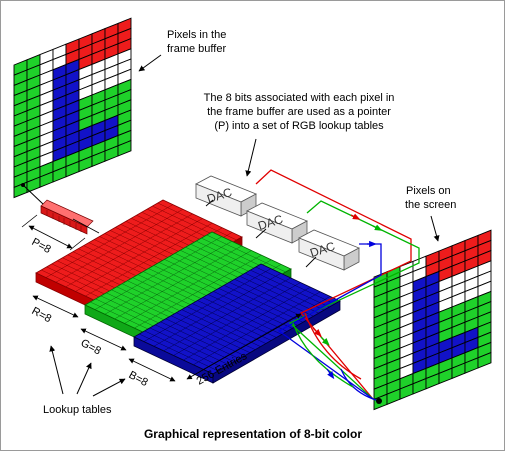 The height and width of the screenshot is (452, 505). I want to click on dac-blue: DAC, so click(329, 250).